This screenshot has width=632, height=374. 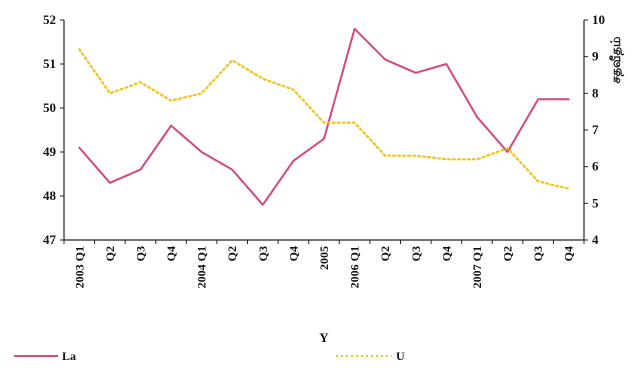 What do you see at coordinates (69, 356) in the screenshot?
I see `legend-label-la: La` at bounding box center [69, 356].